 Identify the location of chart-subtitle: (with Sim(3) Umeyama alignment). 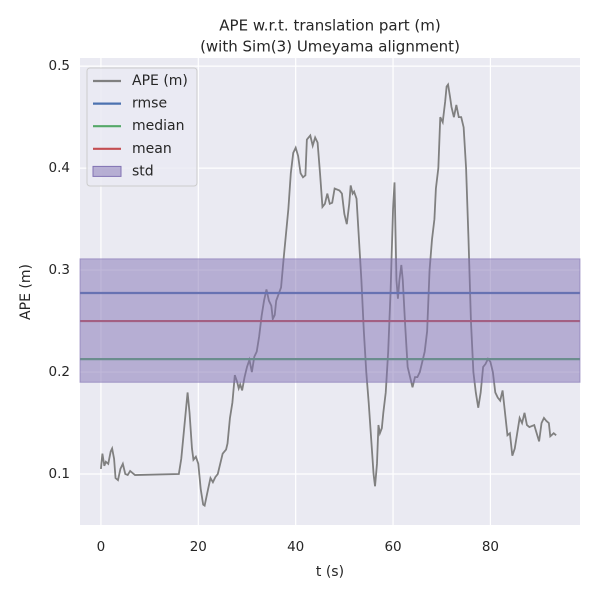
(330, 47).